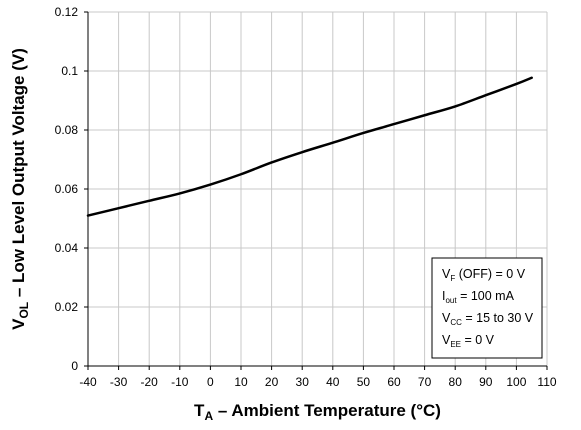 The height and width of the screenshot is (430, 581). I want to click on legend-vf-sub: F, so click(452, 278).